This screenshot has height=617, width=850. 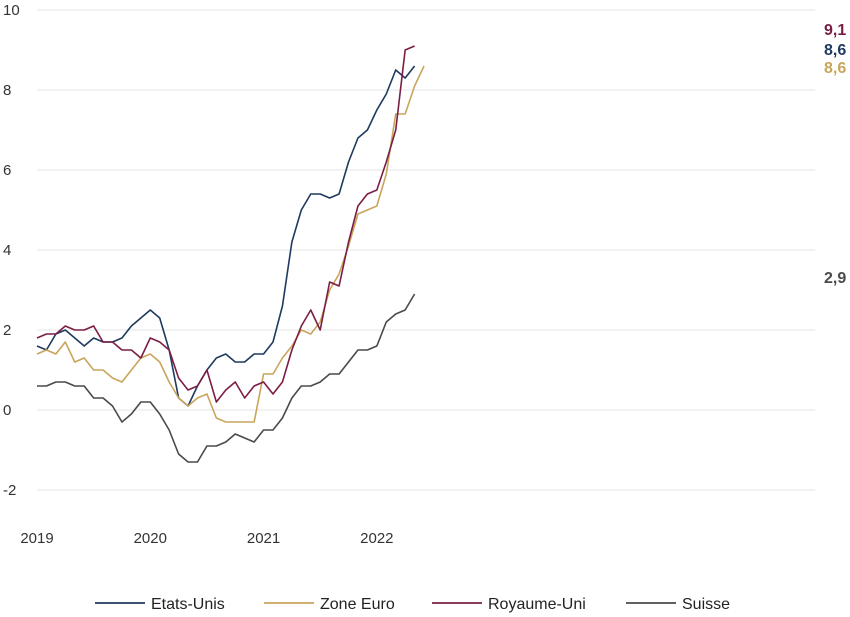 I want to click on x-tick-label: 2021, so click(x=263, y=538).